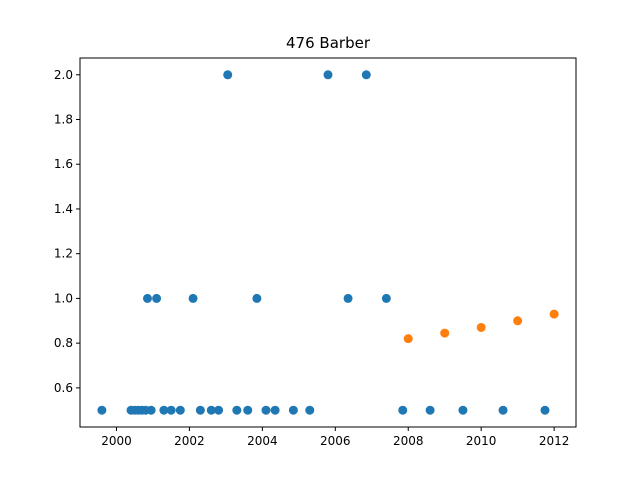  What do you see at coordinates (262, 441) in the screenshot?
I see `x-tick-label: 2004` at bounding box center [262, 441].